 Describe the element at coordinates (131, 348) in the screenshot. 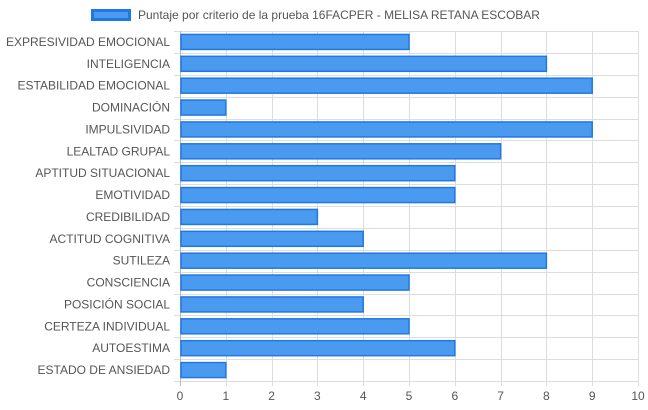

I see `category-label: AUTOESTIMA` at that location.